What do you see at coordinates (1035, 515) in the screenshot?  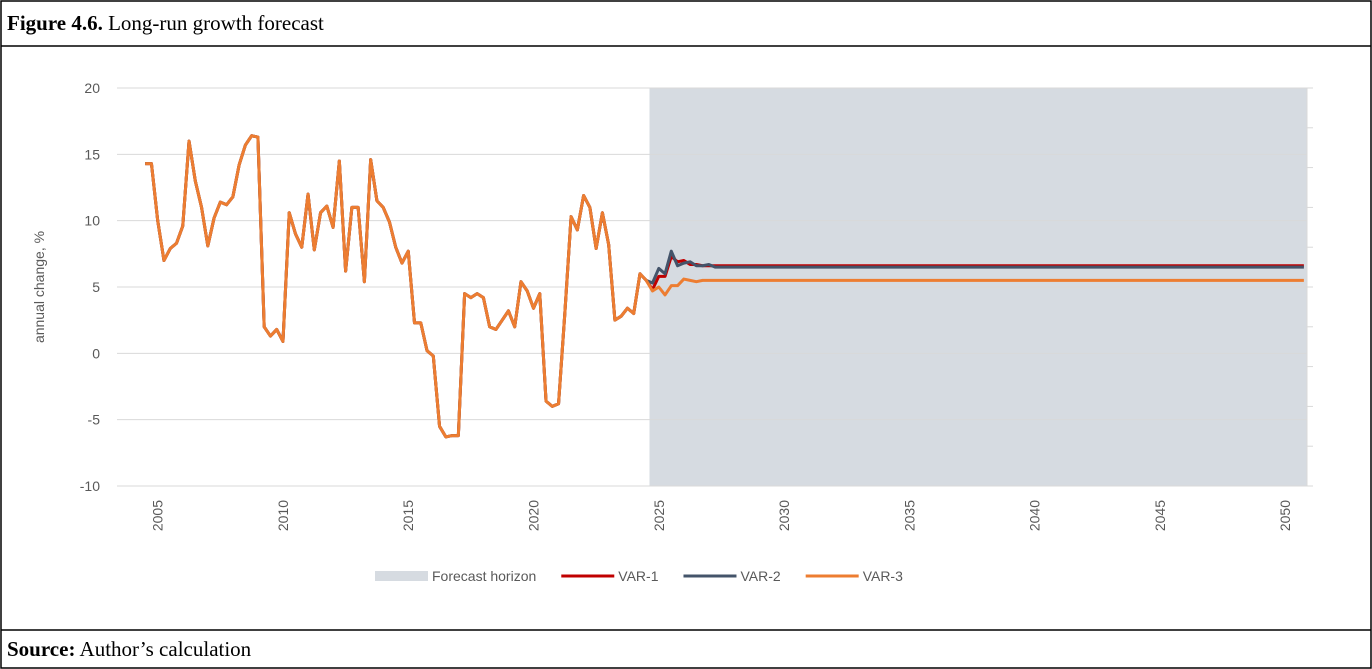 I see `x-tick-label: 2040` at bounding box center [1035, 515].